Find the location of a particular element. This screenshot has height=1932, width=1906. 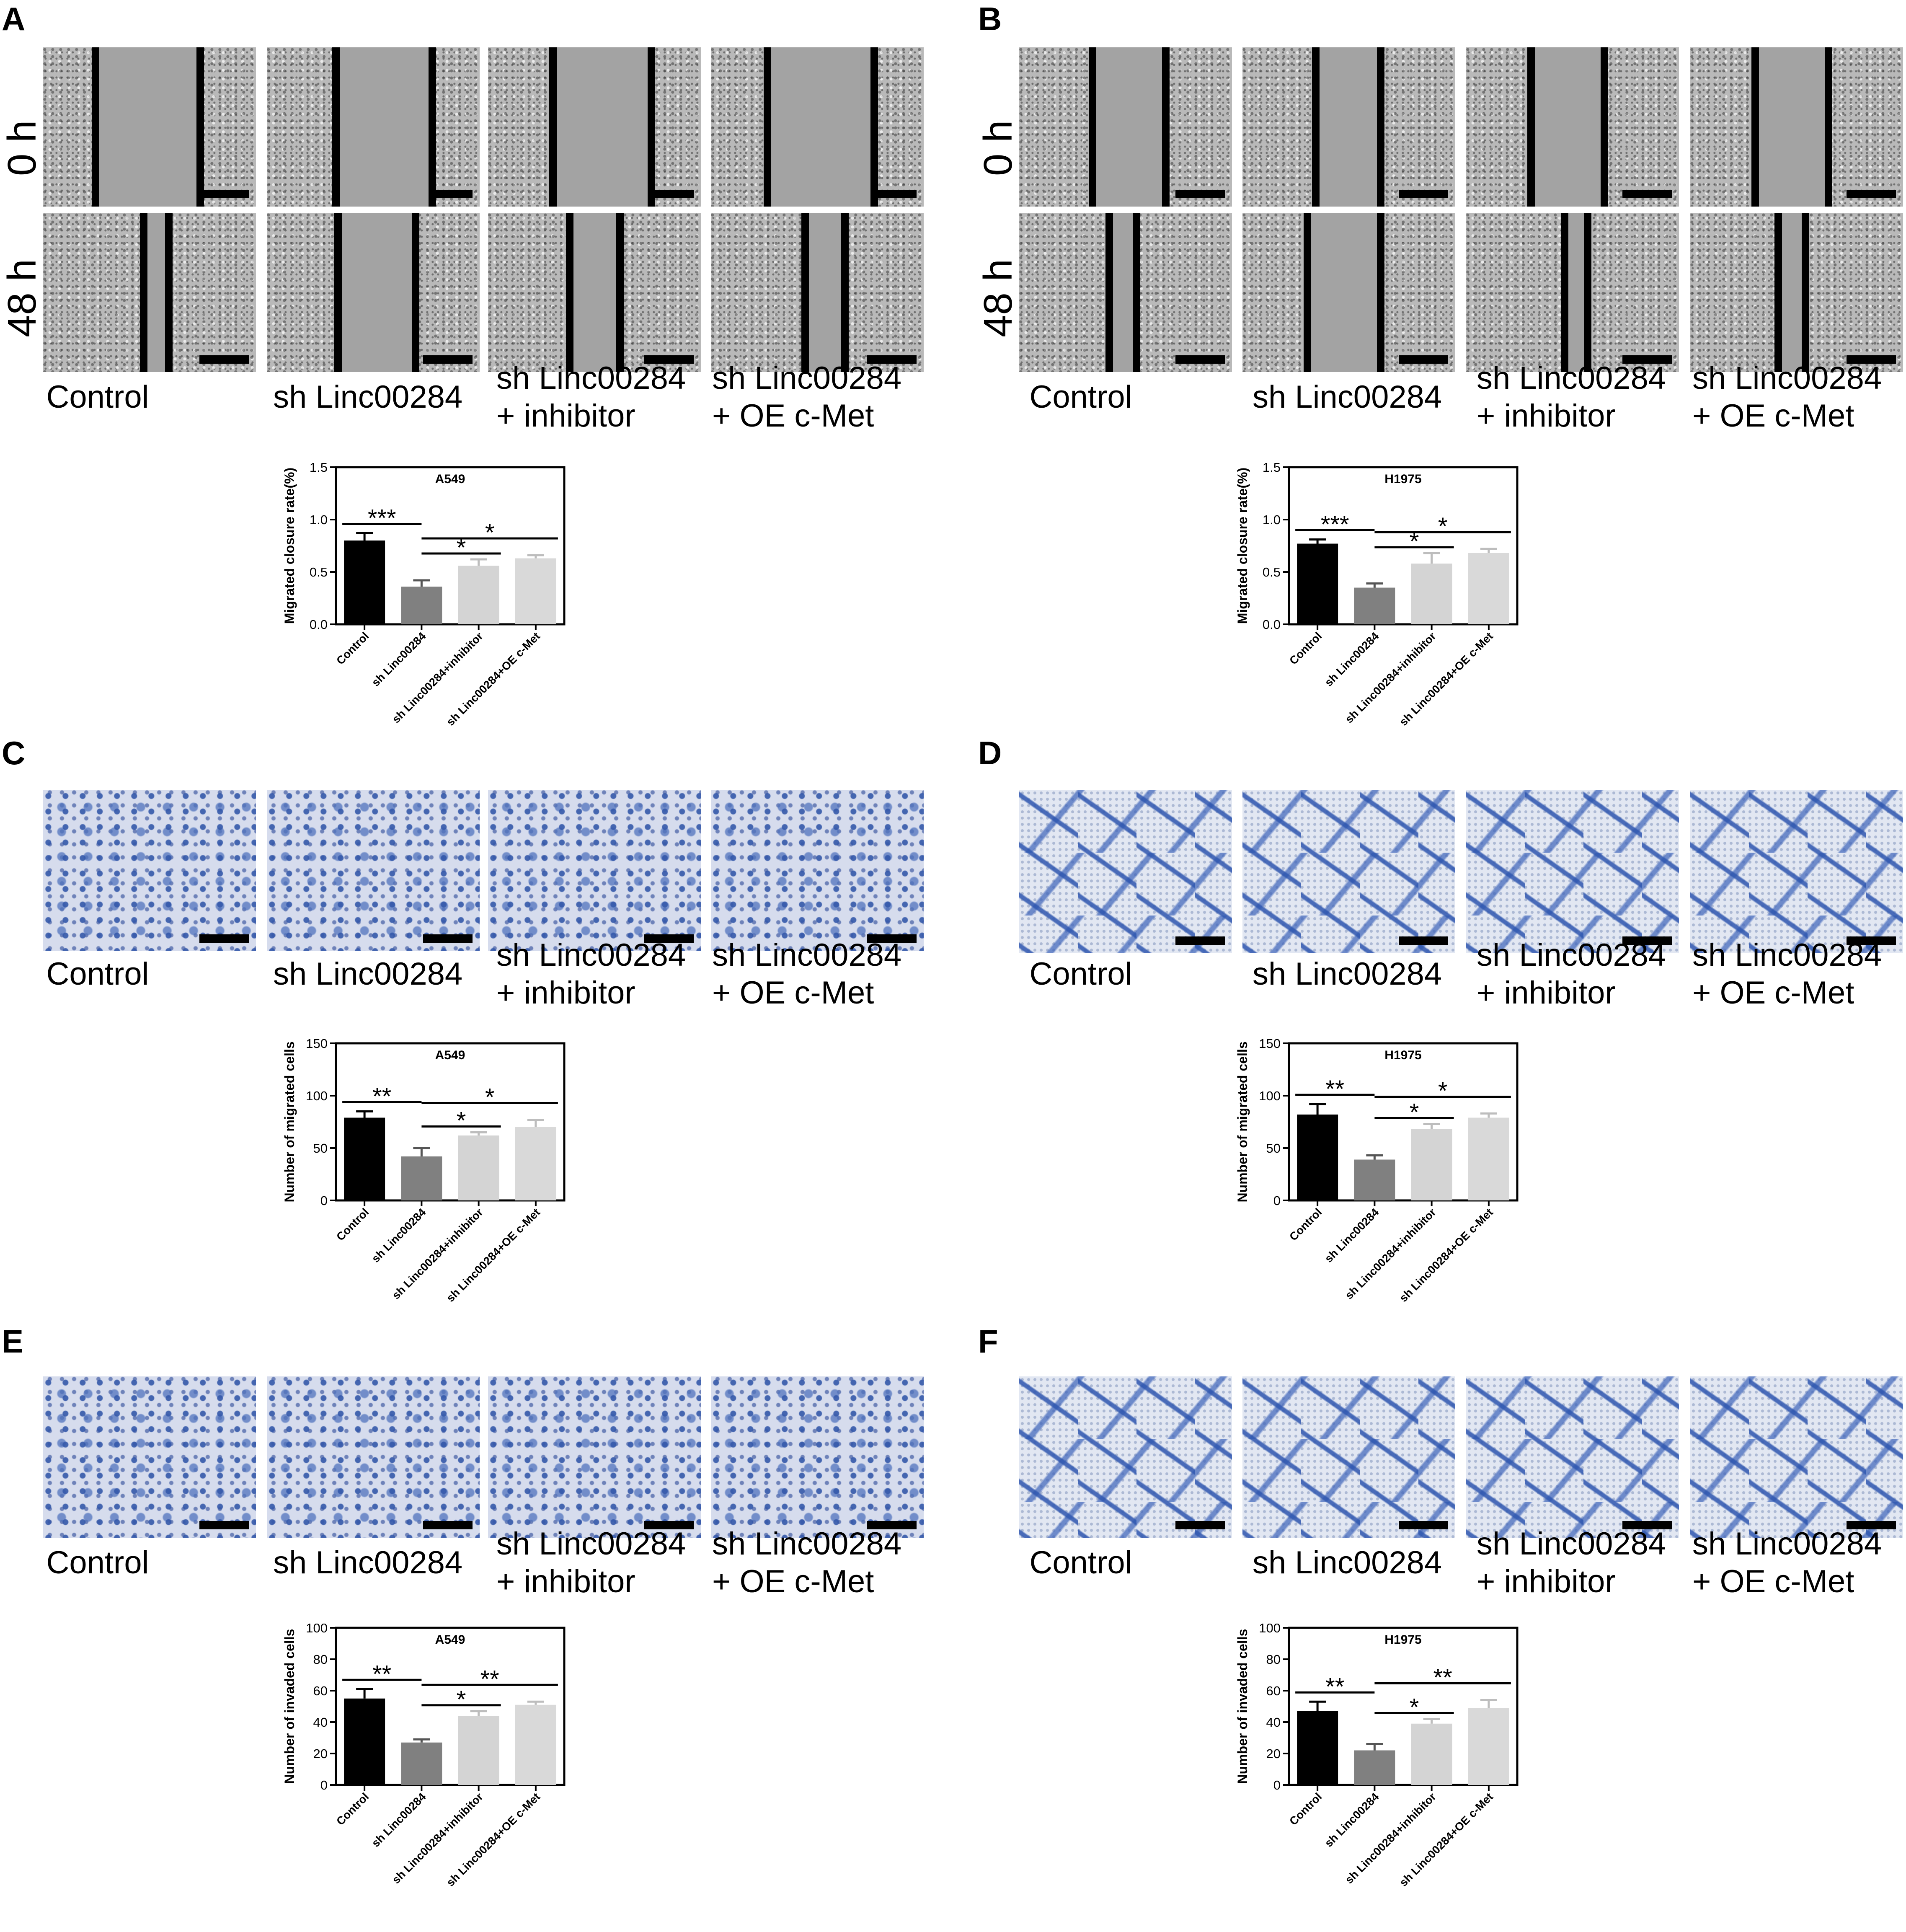

y-tick-label: 1.5 is located at coordinates (319, 469).